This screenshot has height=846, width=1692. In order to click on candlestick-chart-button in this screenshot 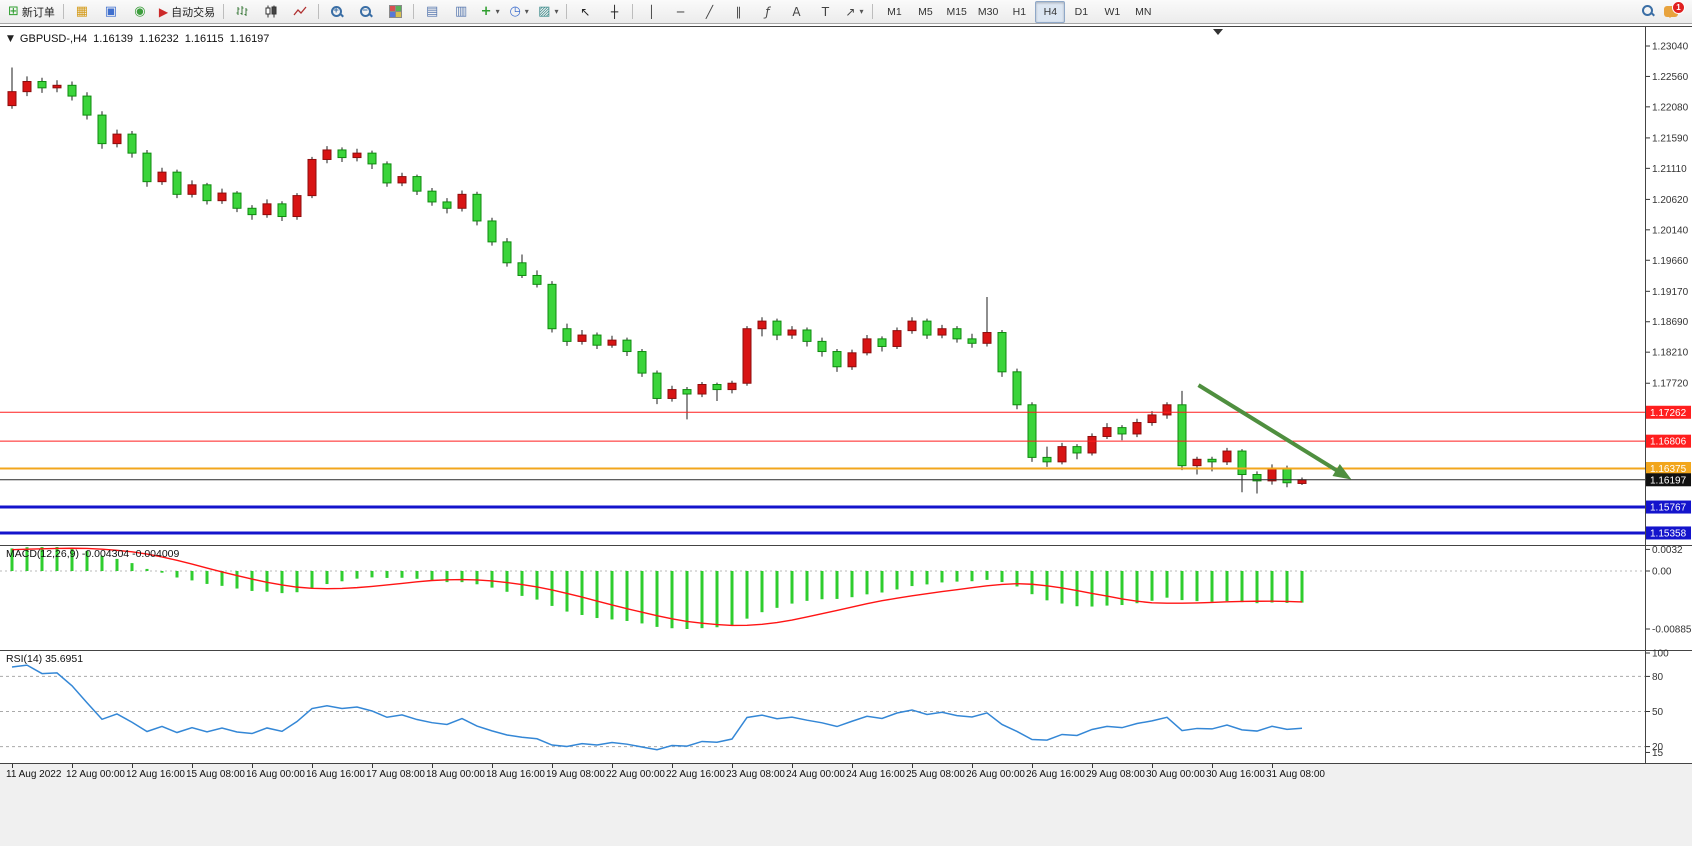, I will do `click(271, 12)`.